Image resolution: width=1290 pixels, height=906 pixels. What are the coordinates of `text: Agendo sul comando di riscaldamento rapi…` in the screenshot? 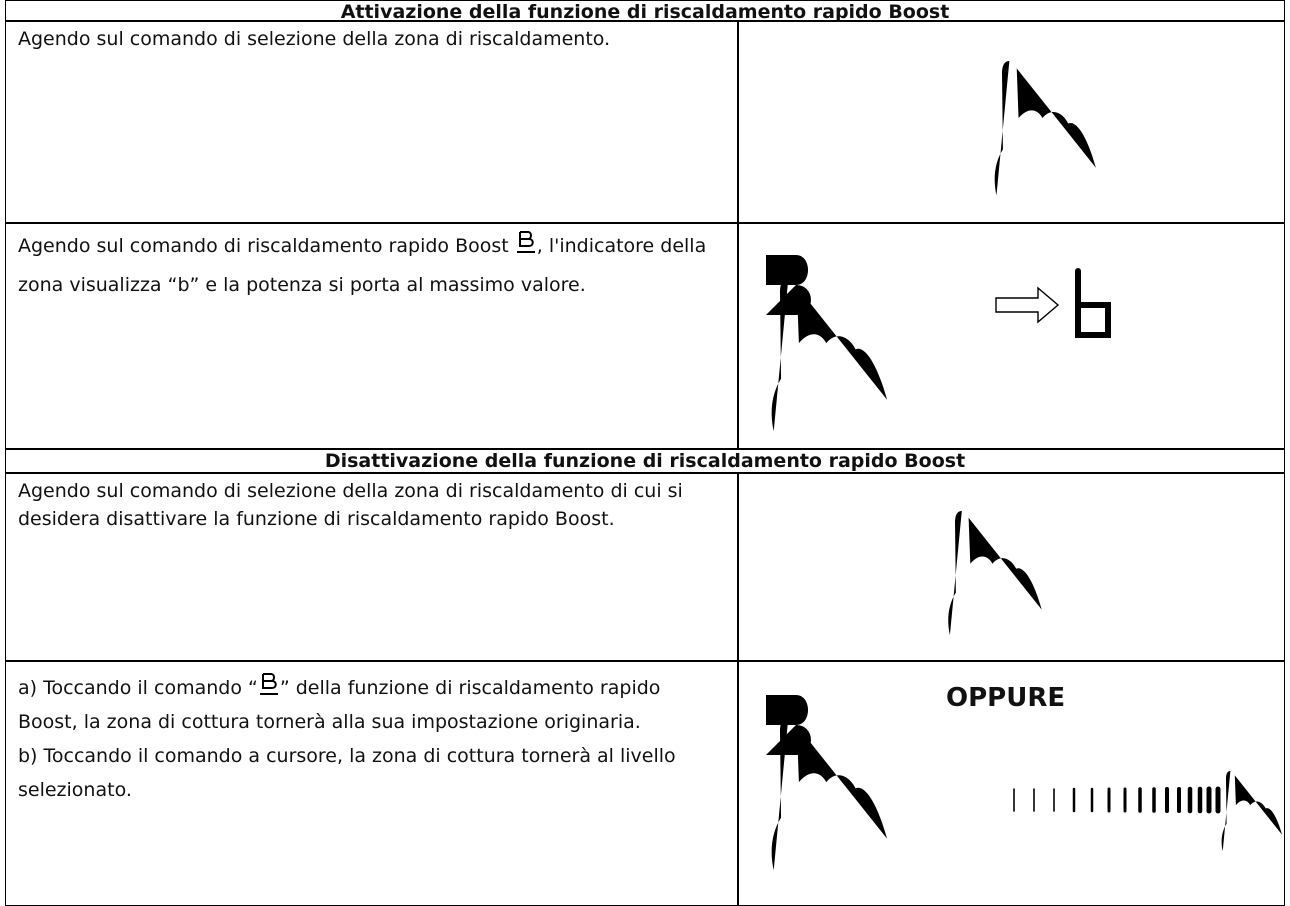 It's located at (266, 246).